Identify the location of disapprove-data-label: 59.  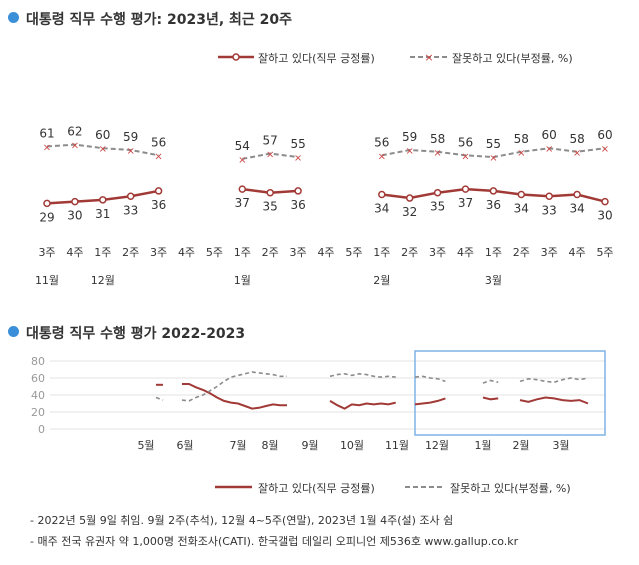
(130, 137).